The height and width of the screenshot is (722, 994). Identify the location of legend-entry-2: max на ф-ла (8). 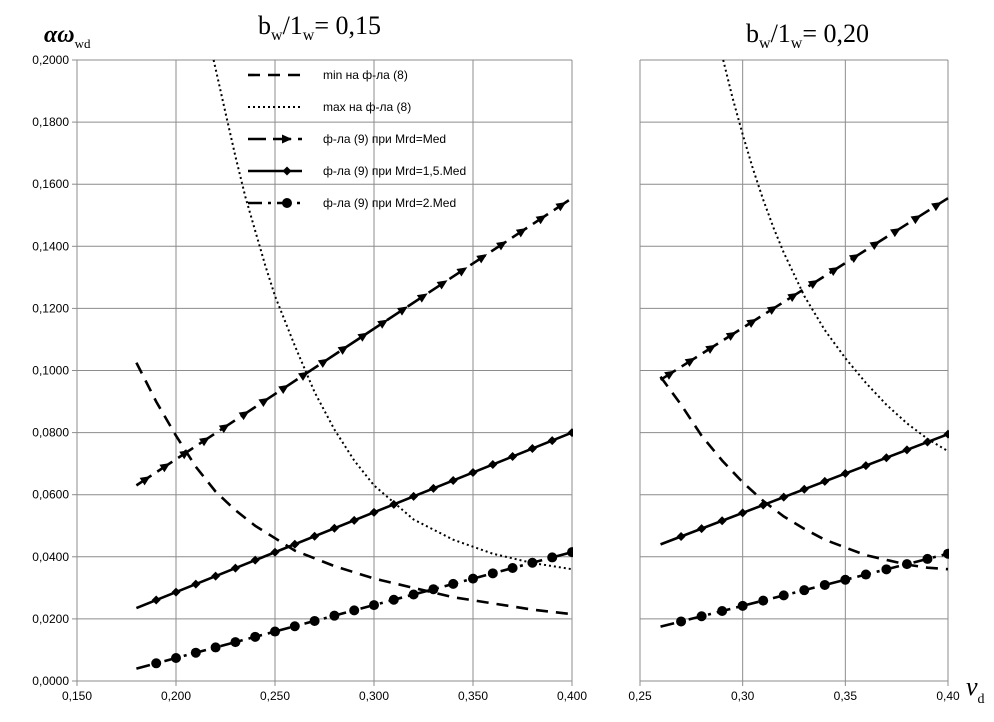
(367, 107).